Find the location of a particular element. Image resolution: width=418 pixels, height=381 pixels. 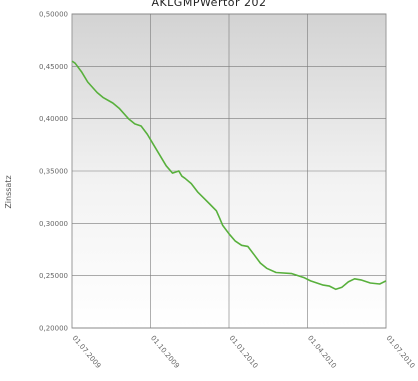

y-tick-label: 0,25000 is located at coordinates (53, 276).